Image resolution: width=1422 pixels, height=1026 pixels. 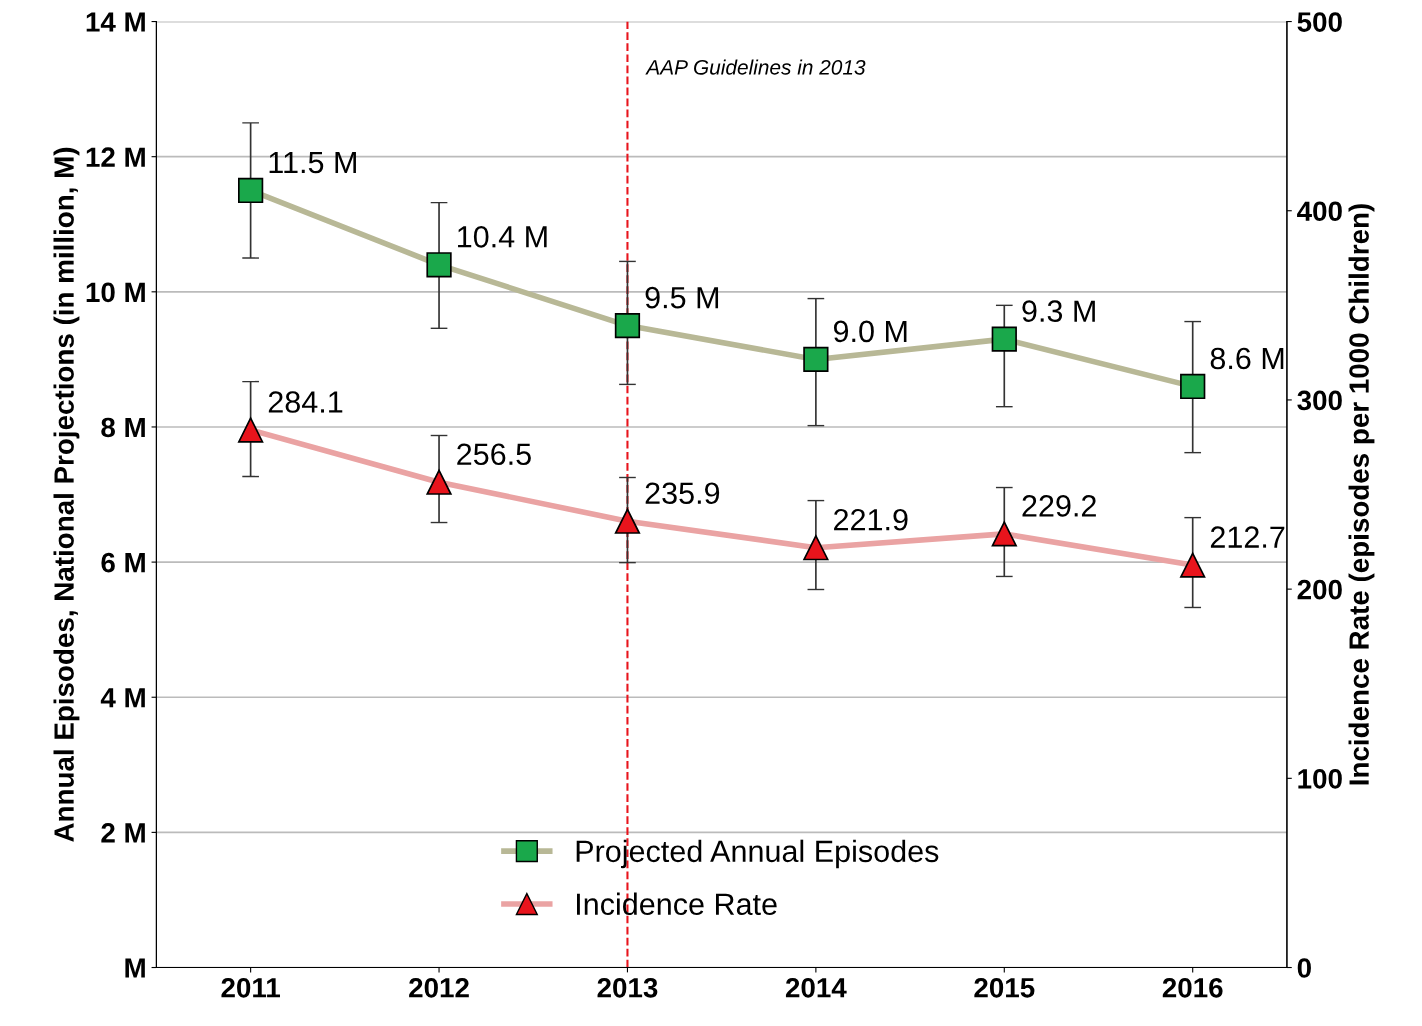 What do you see at coordinates (682, 493) in the screenshot?
I see `data-label: 235.9` at bounding box center [682, 493].